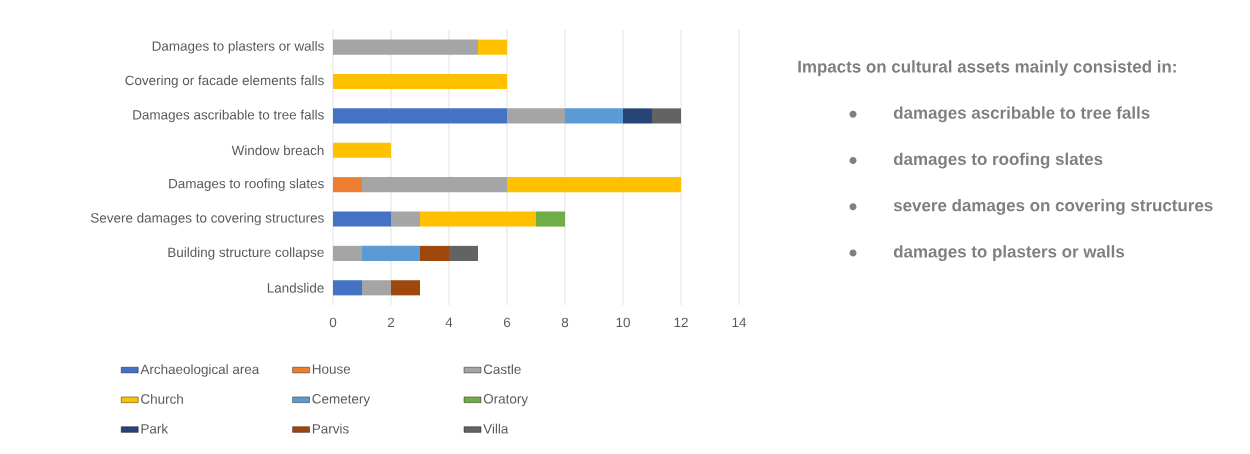 Image resolution: width=1250 pixels, height=454 pixels. Describe the element at coordinates (333, 322) in the screenshot. I see `x-tick-label: 0` at that location.